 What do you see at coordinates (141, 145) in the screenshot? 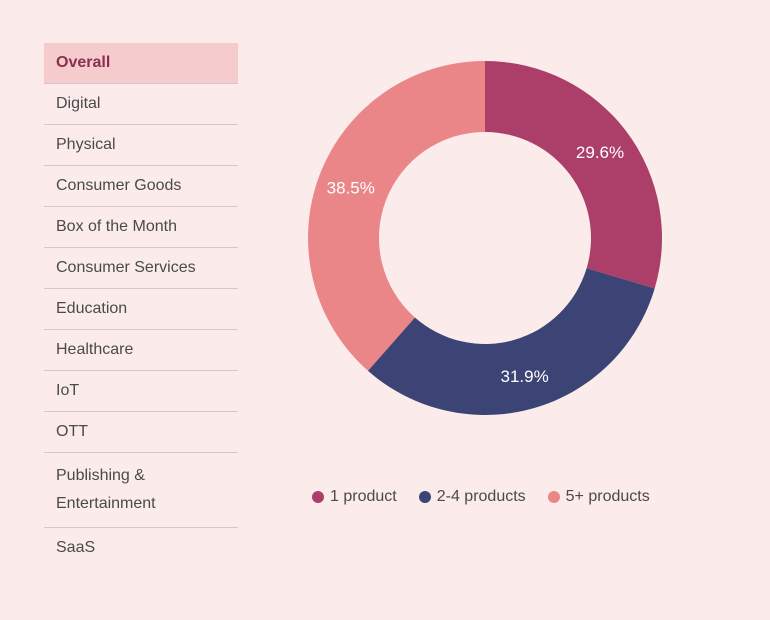
I see `sidebar-item-physical: Physical` at bounding box center [141, 145].